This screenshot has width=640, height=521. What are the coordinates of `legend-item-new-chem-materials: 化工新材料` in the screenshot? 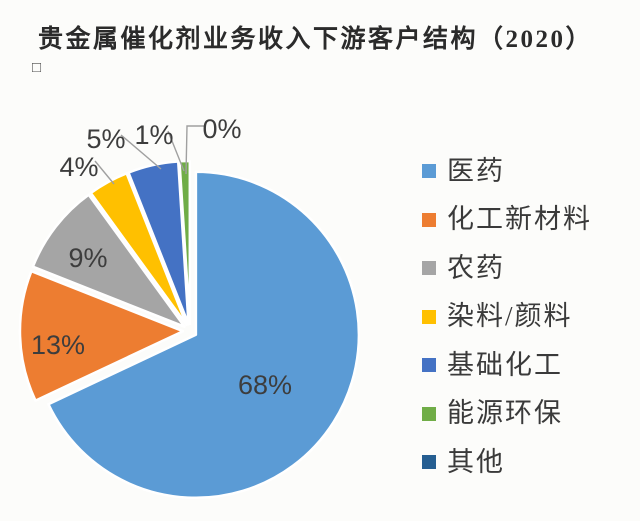 It's located at (507, 220).